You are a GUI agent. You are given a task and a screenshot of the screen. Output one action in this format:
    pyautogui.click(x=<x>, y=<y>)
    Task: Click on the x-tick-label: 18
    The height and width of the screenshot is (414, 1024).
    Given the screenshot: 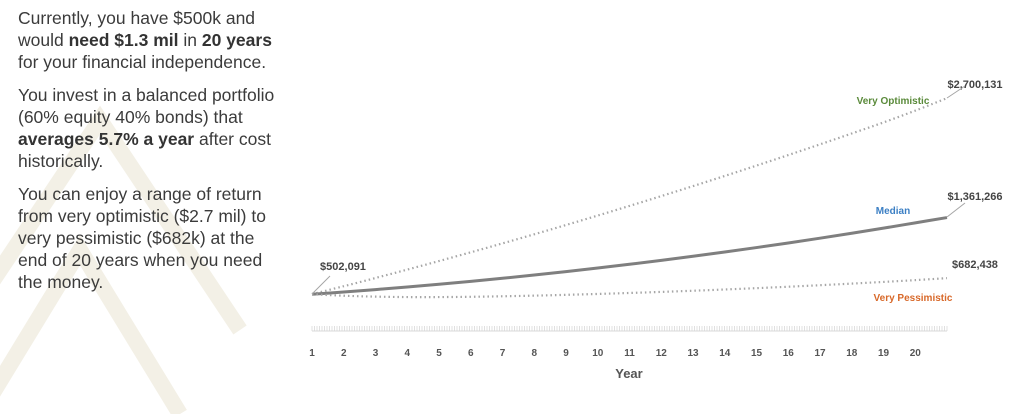 What is the action you would take?
    pyautogui.click(x=852, y=353)
    